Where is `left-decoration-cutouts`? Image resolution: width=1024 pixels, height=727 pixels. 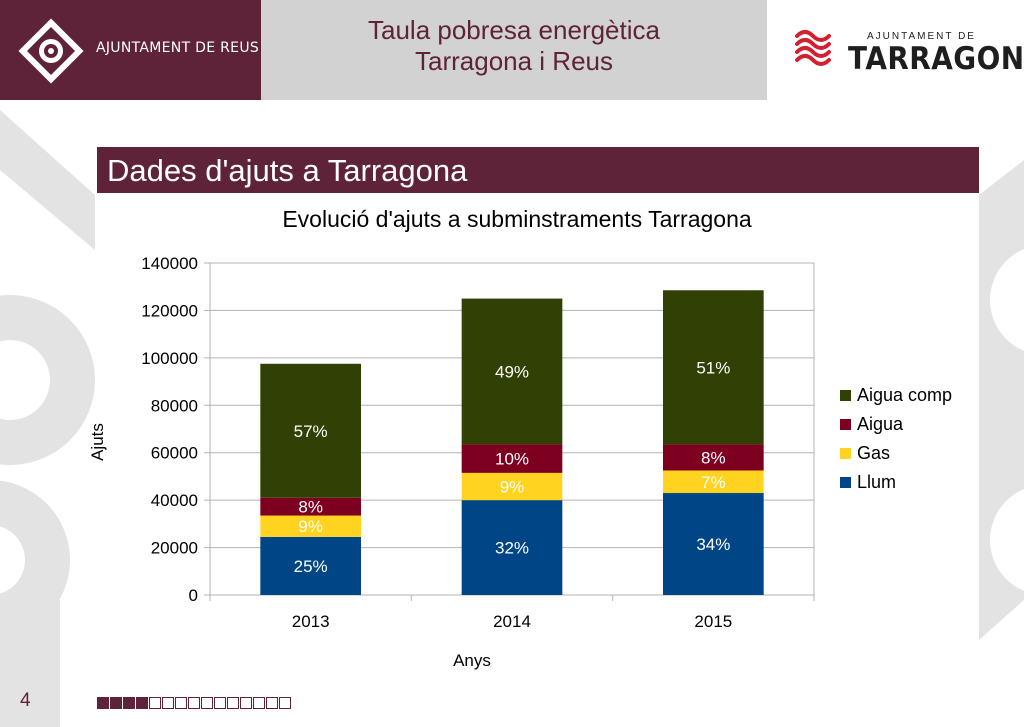 left-decoration-cutouts is located at coordinates (25, 467).